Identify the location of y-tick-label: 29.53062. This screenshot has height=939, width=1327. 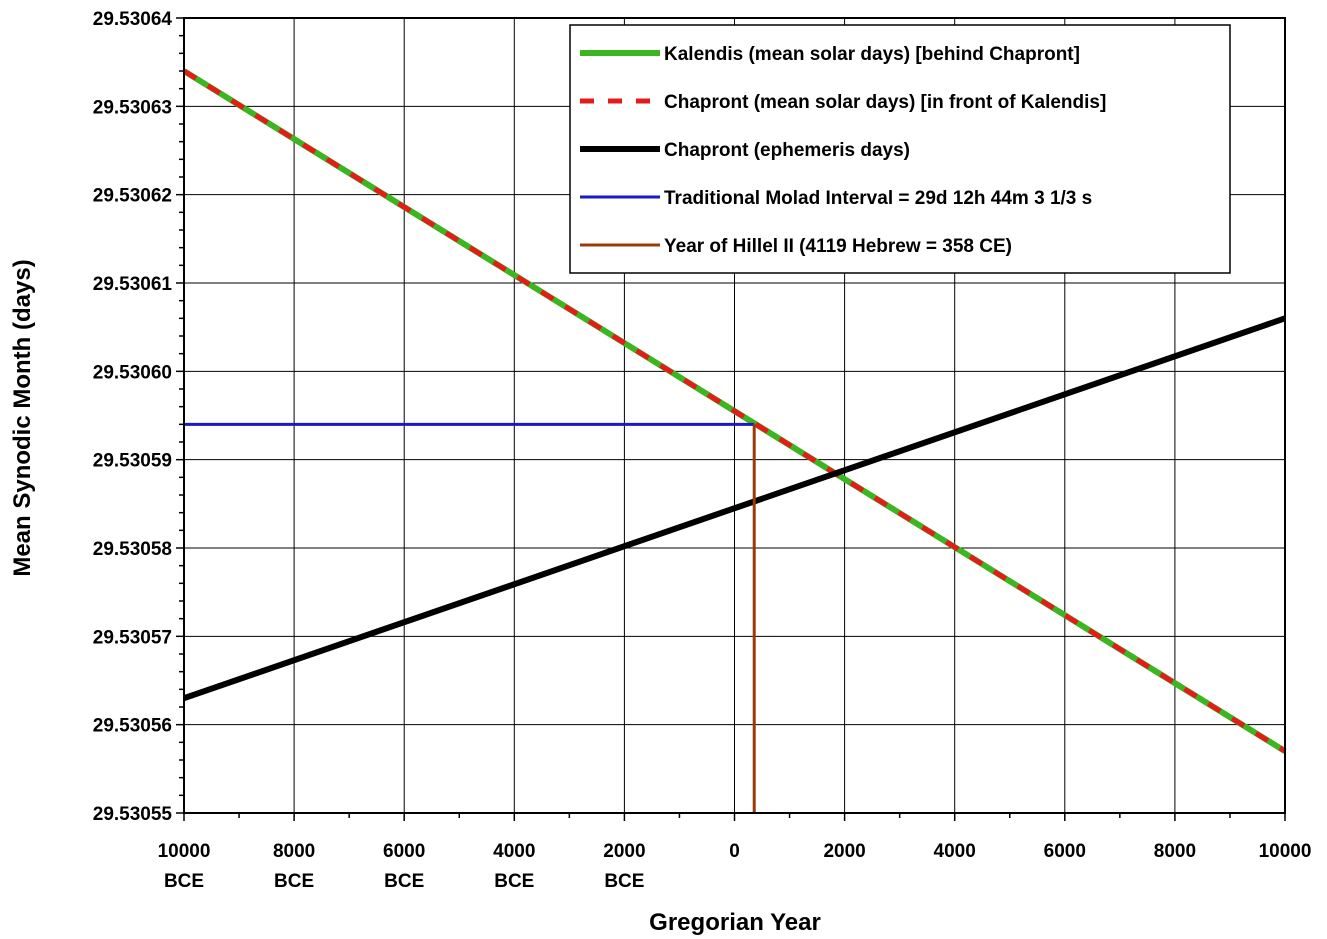
(132, 196).